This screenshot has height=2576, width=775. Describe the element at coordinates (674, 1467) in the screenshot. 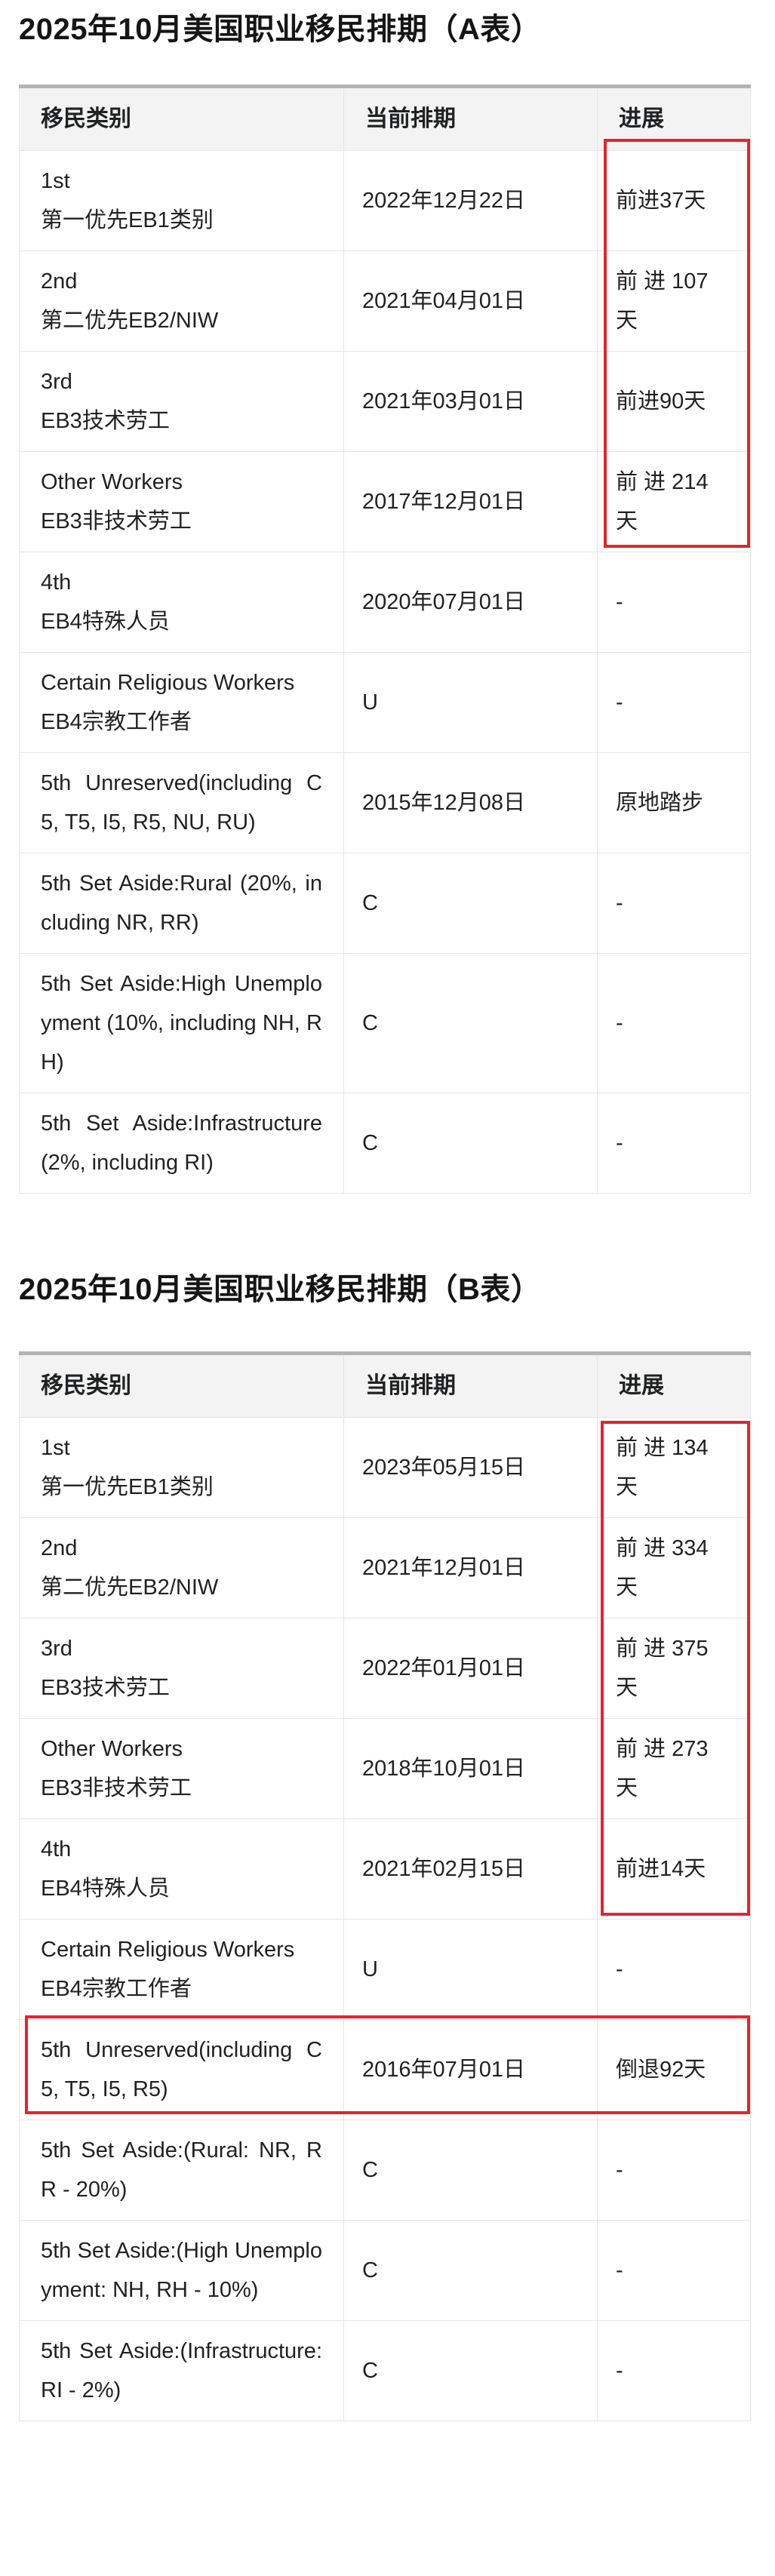

I see `cell-progress: 前 进 134 天` at that location.